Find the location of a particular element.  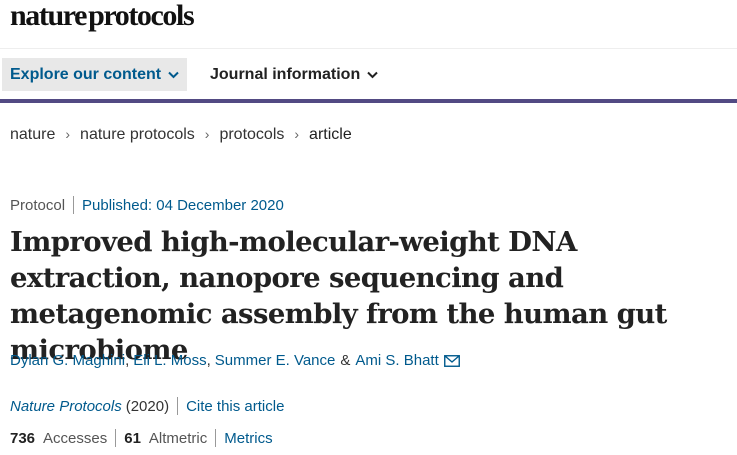

main-navigation: Explore our content Journal information is located at coordinates (368, 75).